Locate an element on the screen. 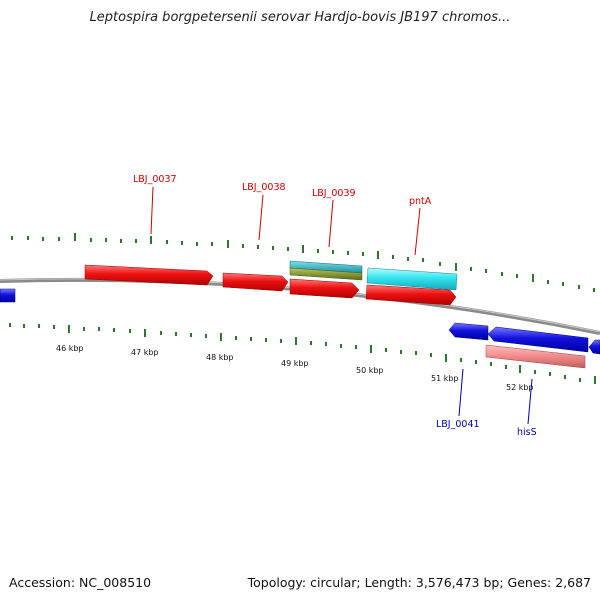  cds-arrow-hiss is located at coordinates (538, 339).